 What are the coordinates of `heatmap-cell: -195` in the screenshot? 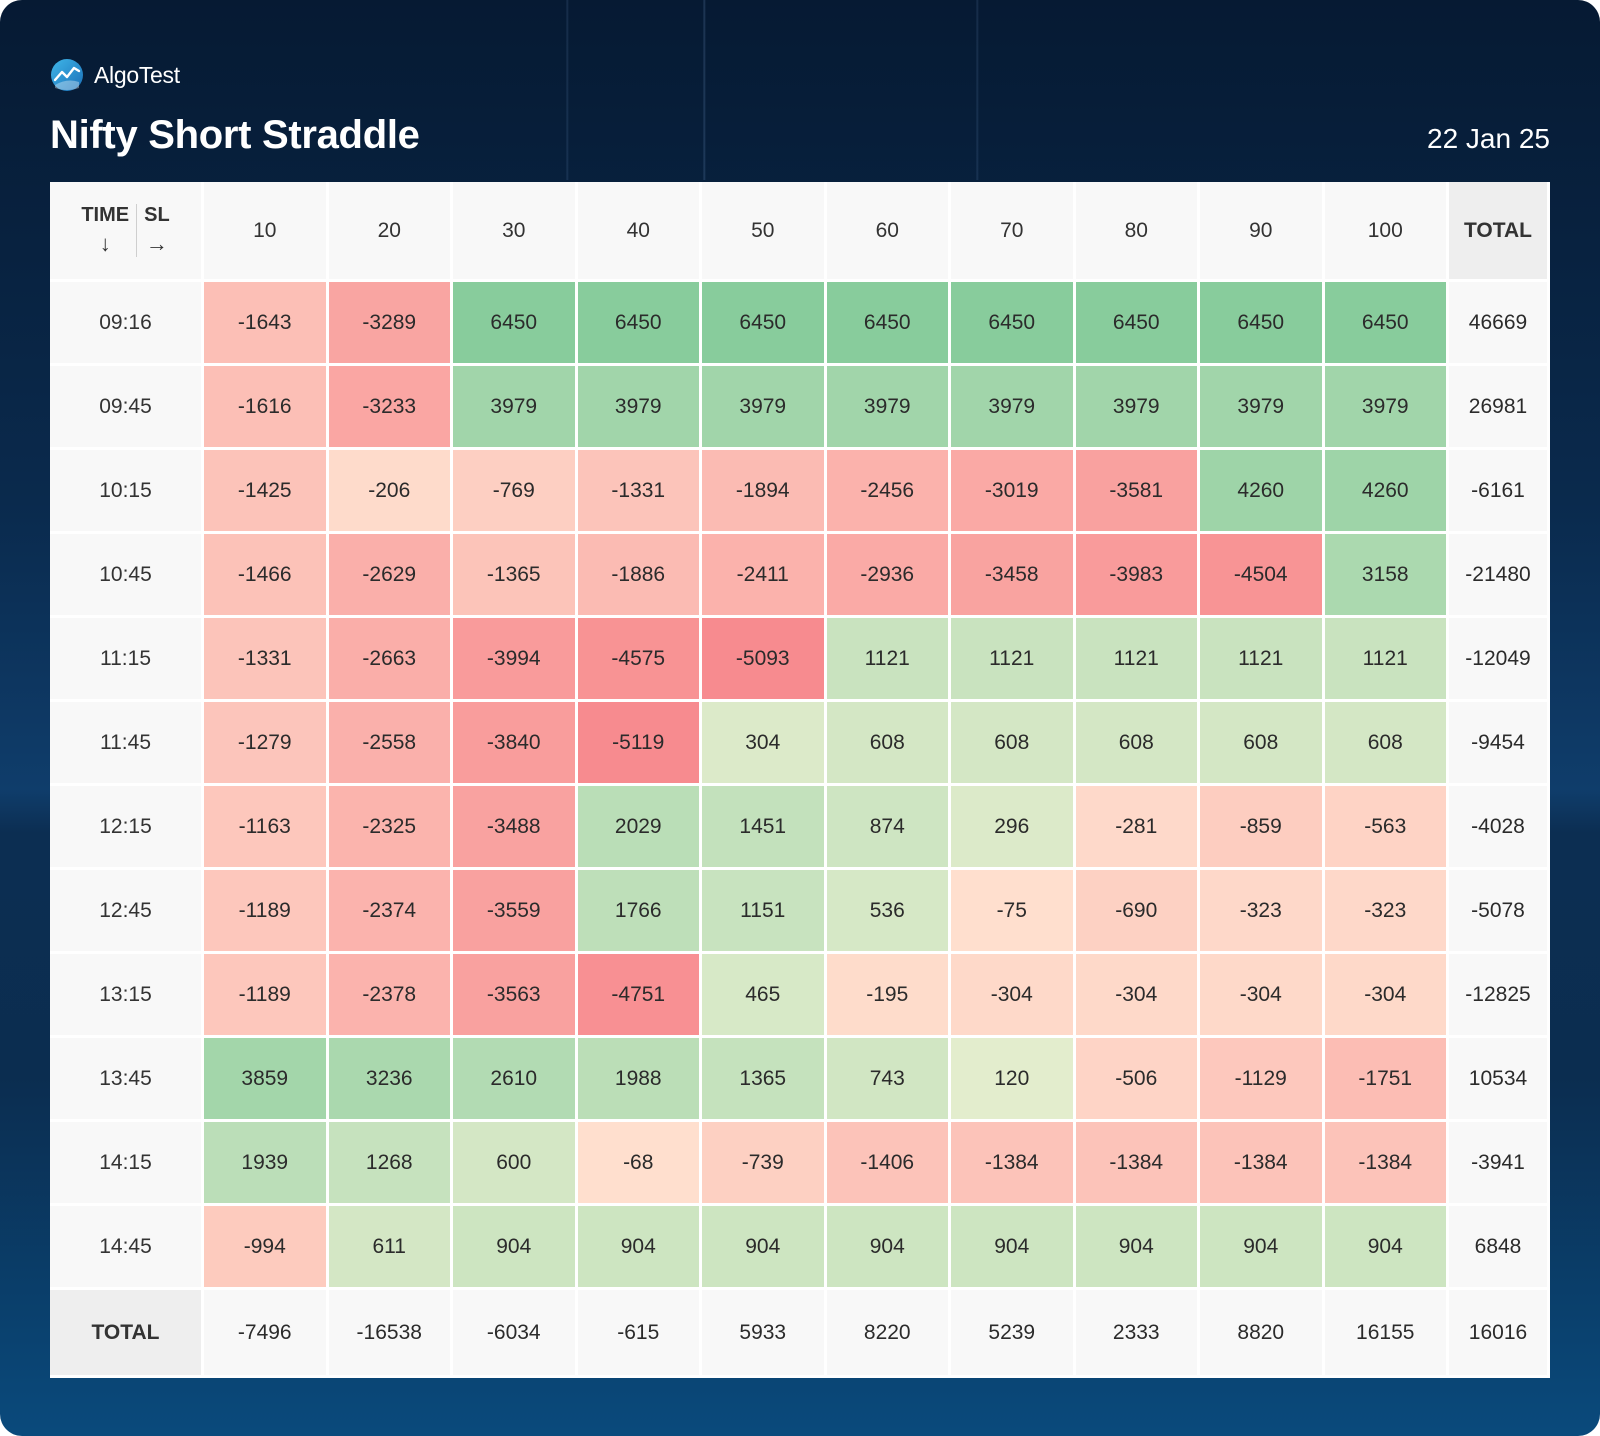 It's located at (888, 996).